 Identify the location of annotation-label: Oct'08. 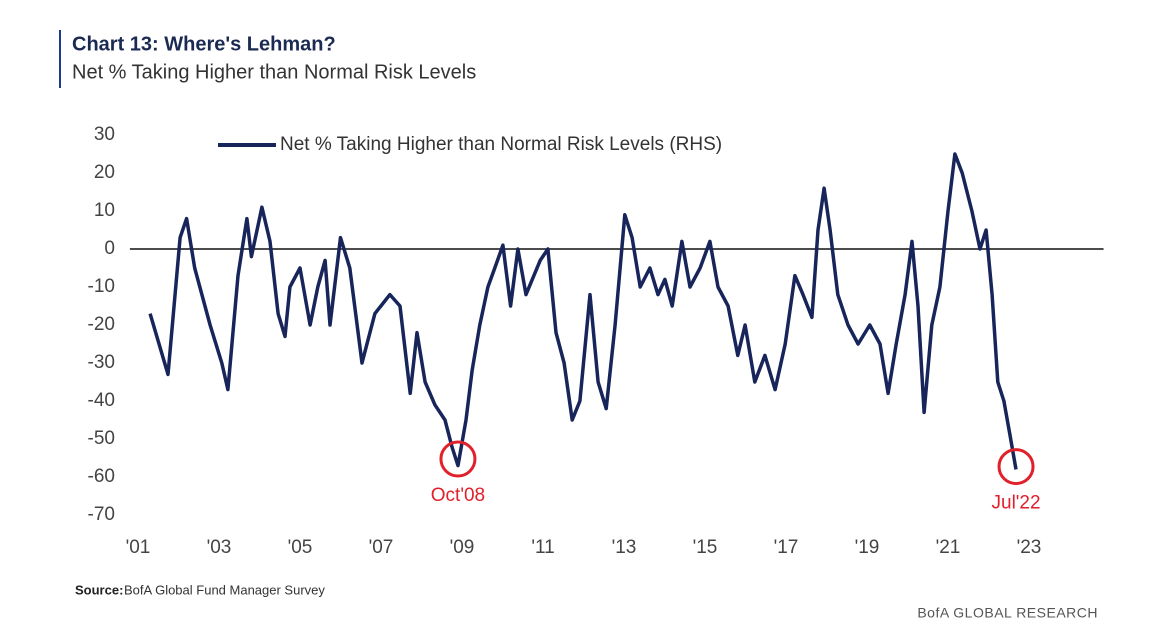
(458, 495).